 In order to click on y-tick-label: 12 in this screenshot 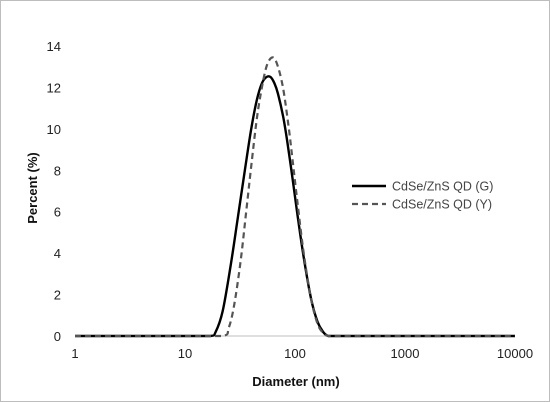, I will do `click(54, 87)`.